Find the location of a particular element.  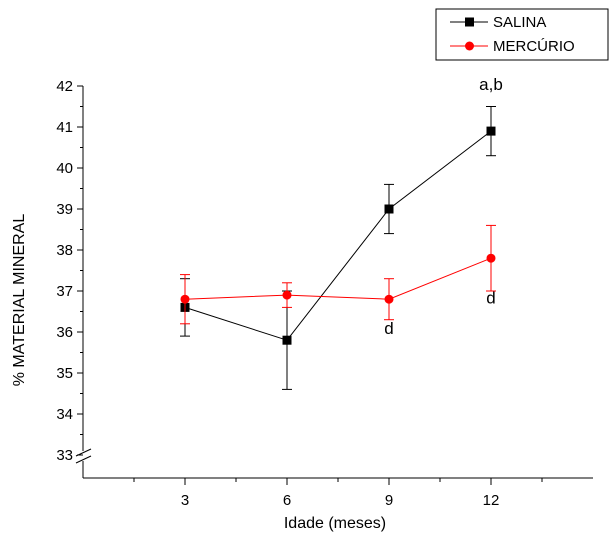

legend: SALINA MERCÚRIO is located at coordinates (522, 34).